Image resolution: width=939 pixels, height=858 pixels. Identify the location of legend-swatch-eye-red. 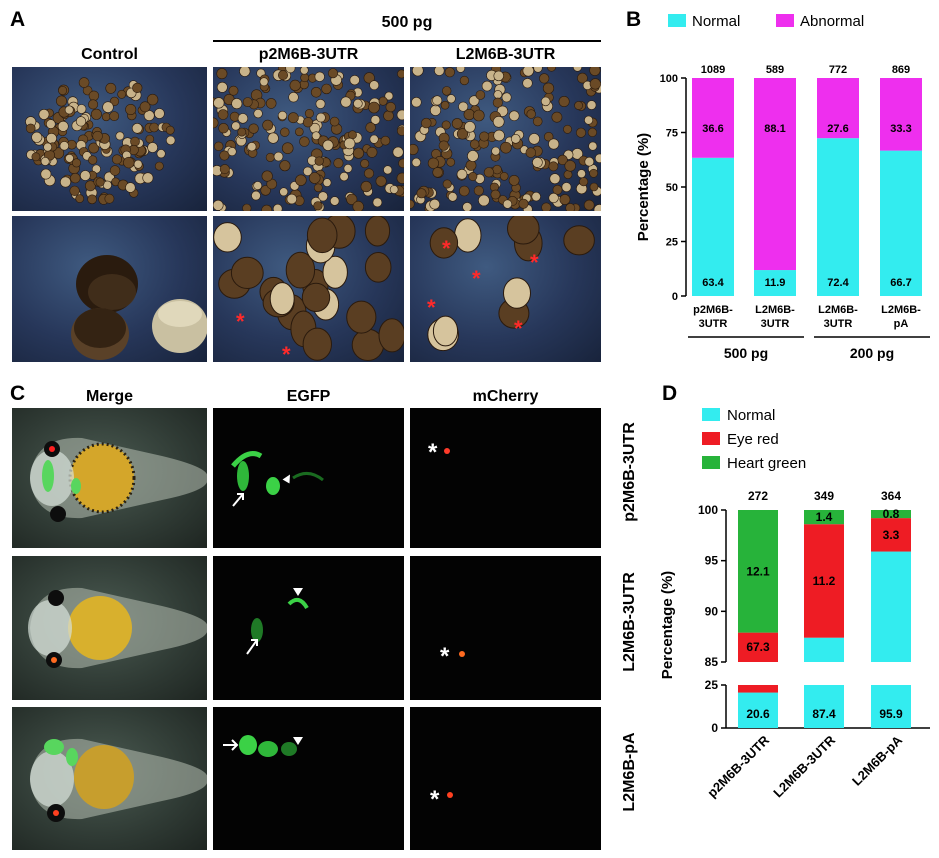
(711, 438).